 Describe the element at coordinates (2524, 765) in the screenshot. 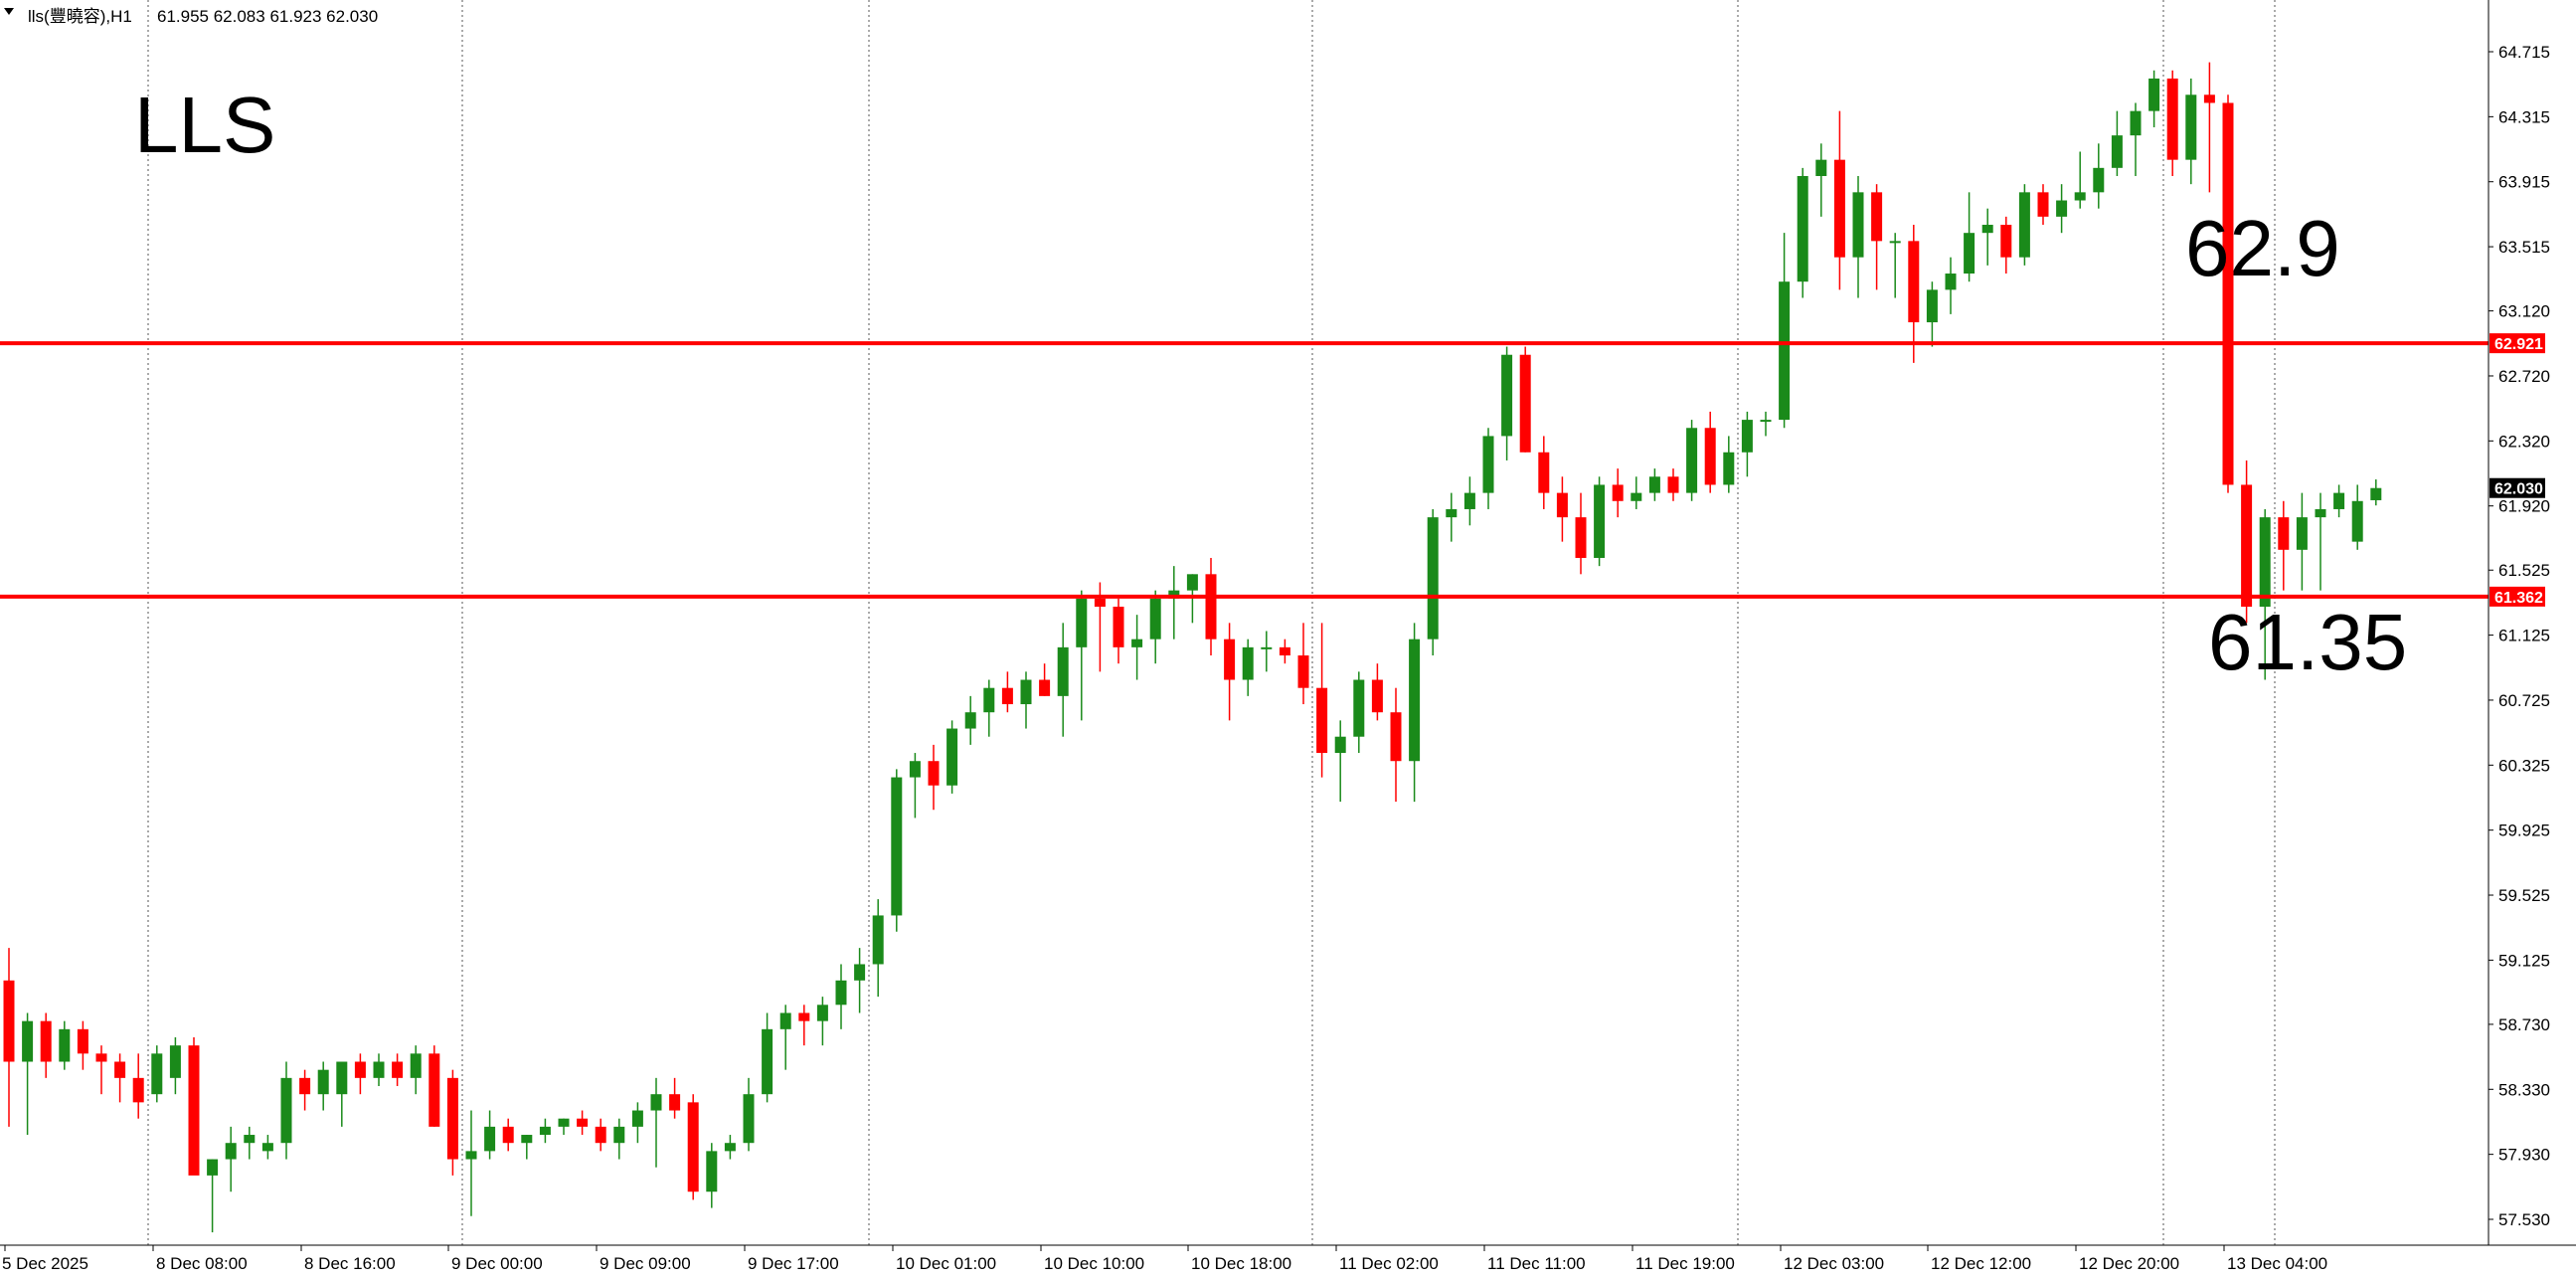

I see `price-tick-label: 60.325` at that location.